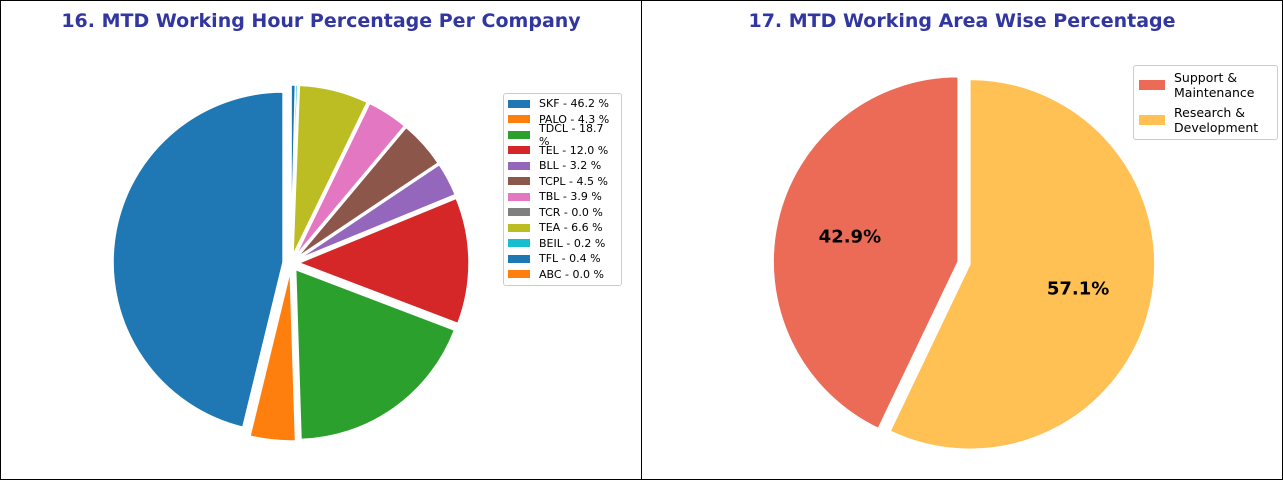 The width and height of the screenshot is (1283, 482). I want to click on company-legend-item-9: BEIL - 0.2 %, so click(562, 244).